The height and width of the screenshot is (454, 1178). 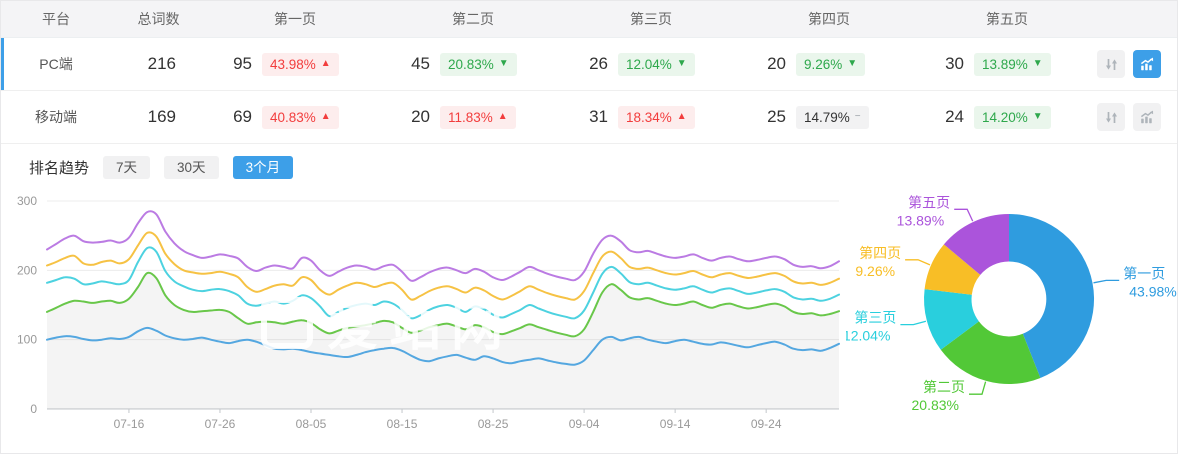 I want to click on percent-value: 40.83%, so click(x=293, y=117).